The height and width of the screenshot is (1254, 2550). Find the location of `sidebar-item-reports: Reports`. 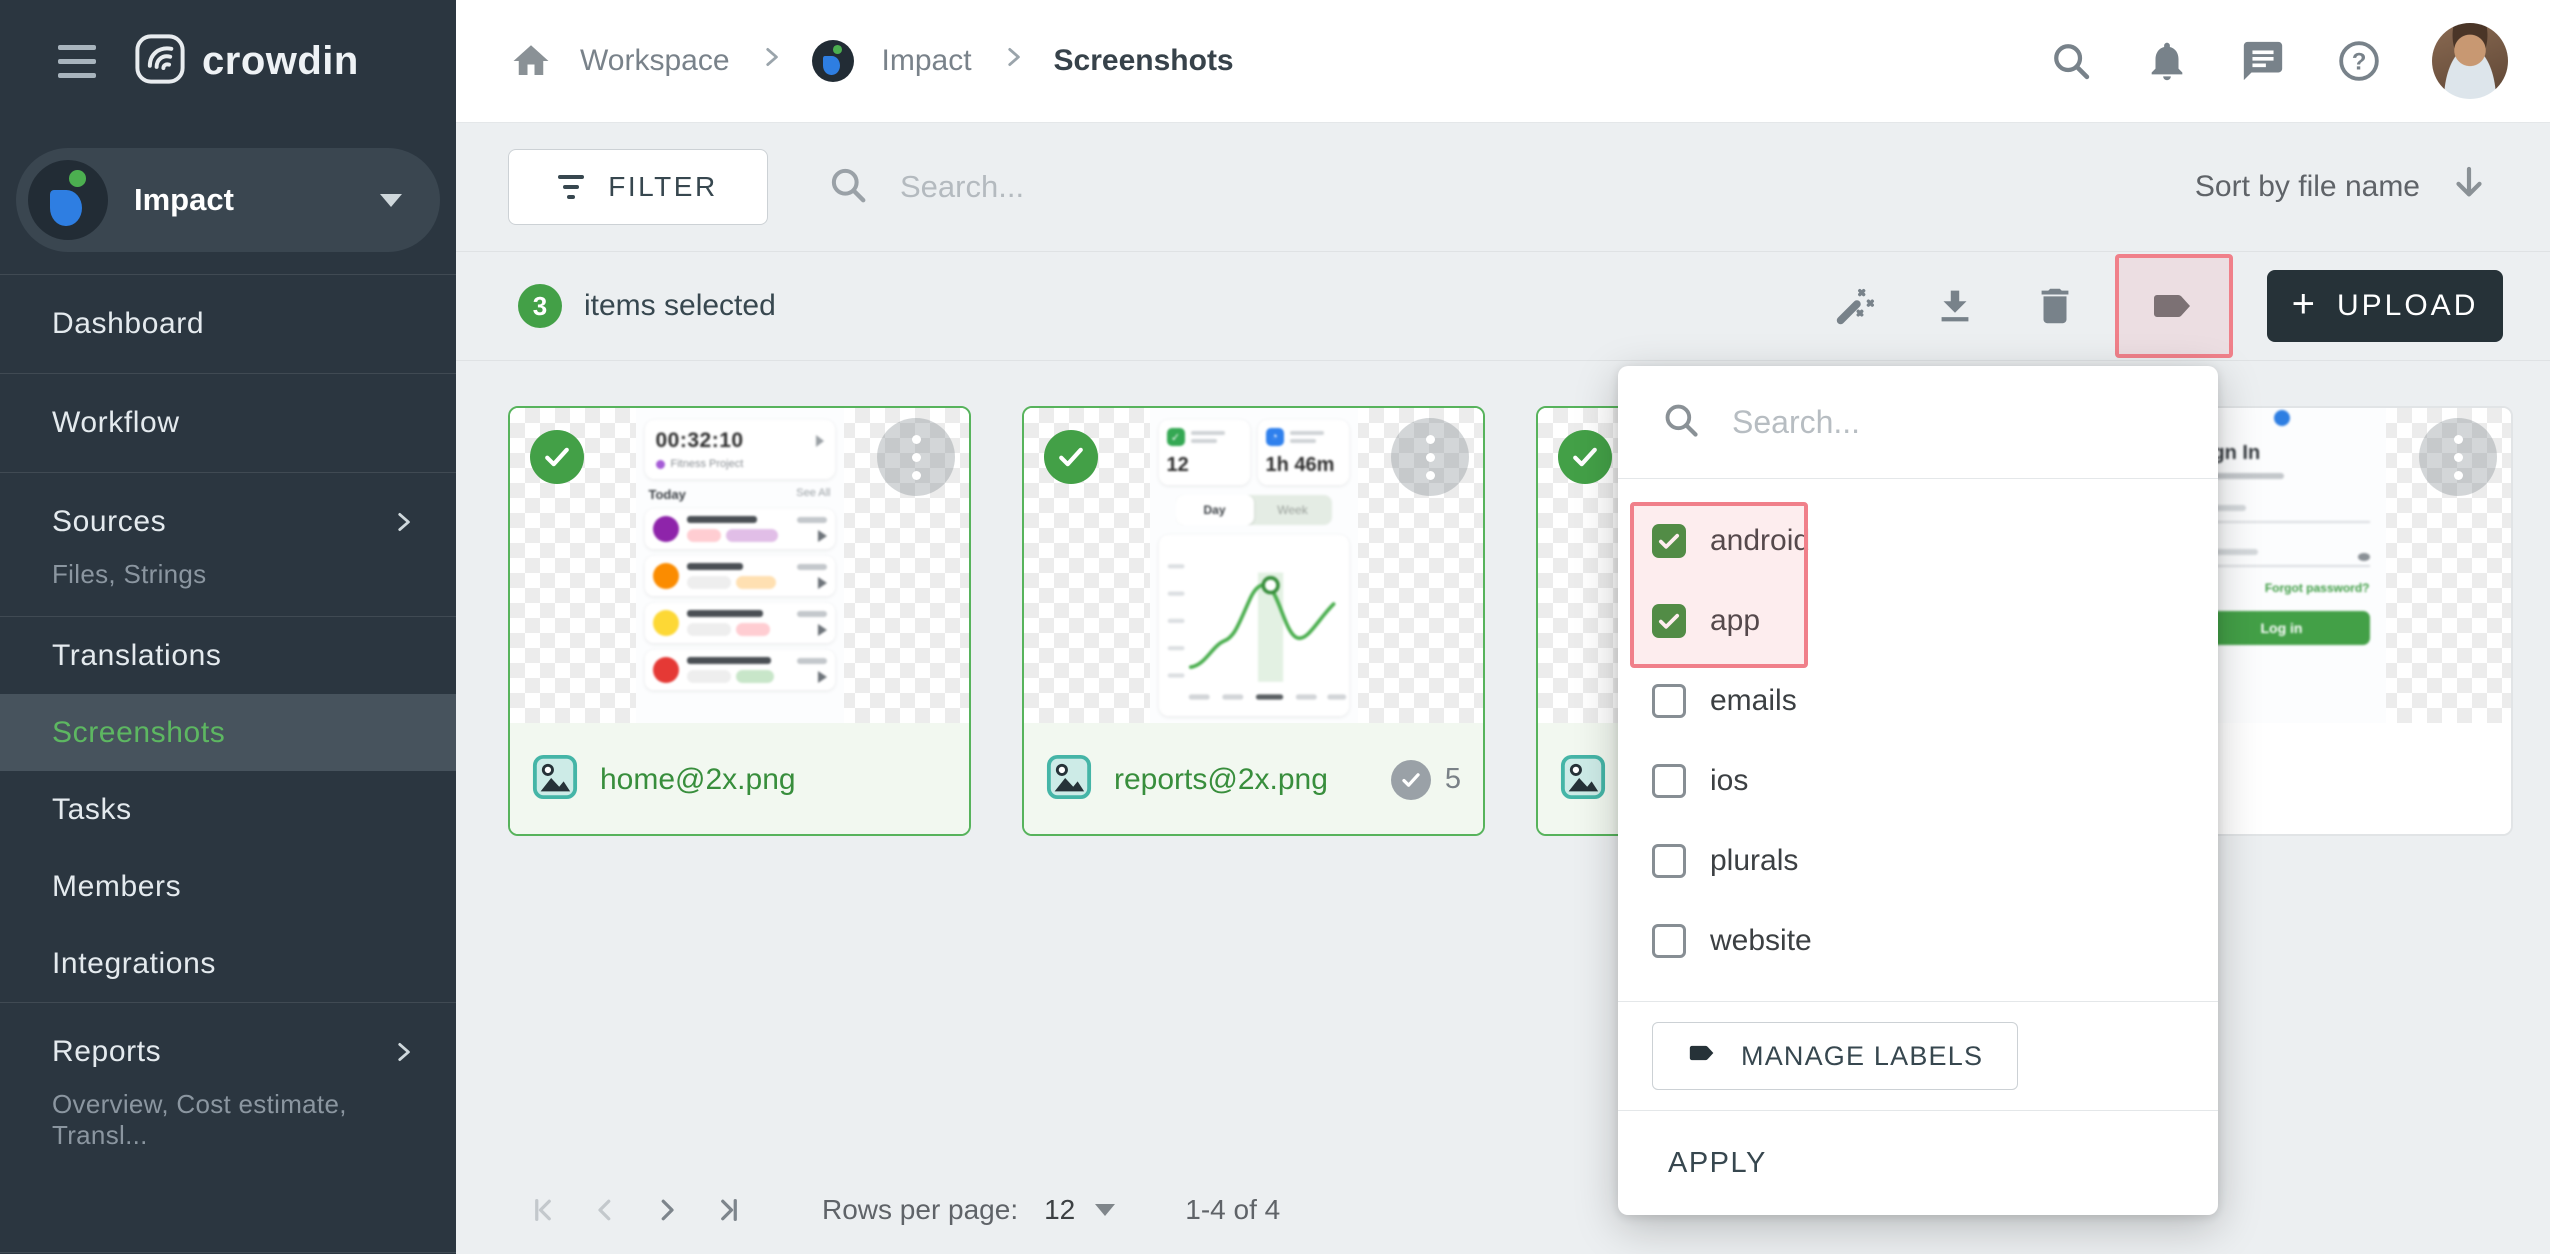

sidebar-item-reports: Reports is located at coordinates (228, 1052).